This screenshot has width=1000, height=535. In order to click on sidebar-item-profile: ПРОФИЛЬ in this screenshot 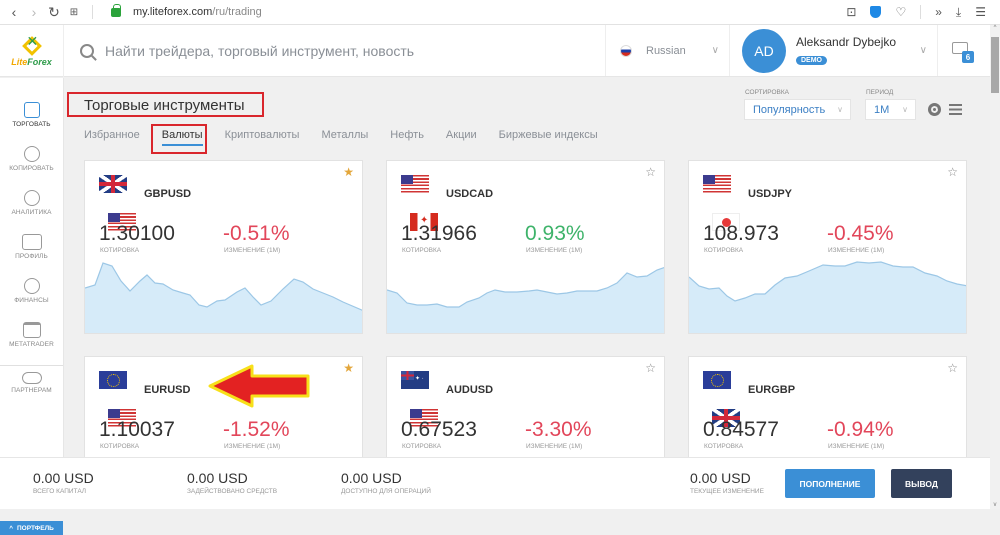, I will do `click(31, 247)`.